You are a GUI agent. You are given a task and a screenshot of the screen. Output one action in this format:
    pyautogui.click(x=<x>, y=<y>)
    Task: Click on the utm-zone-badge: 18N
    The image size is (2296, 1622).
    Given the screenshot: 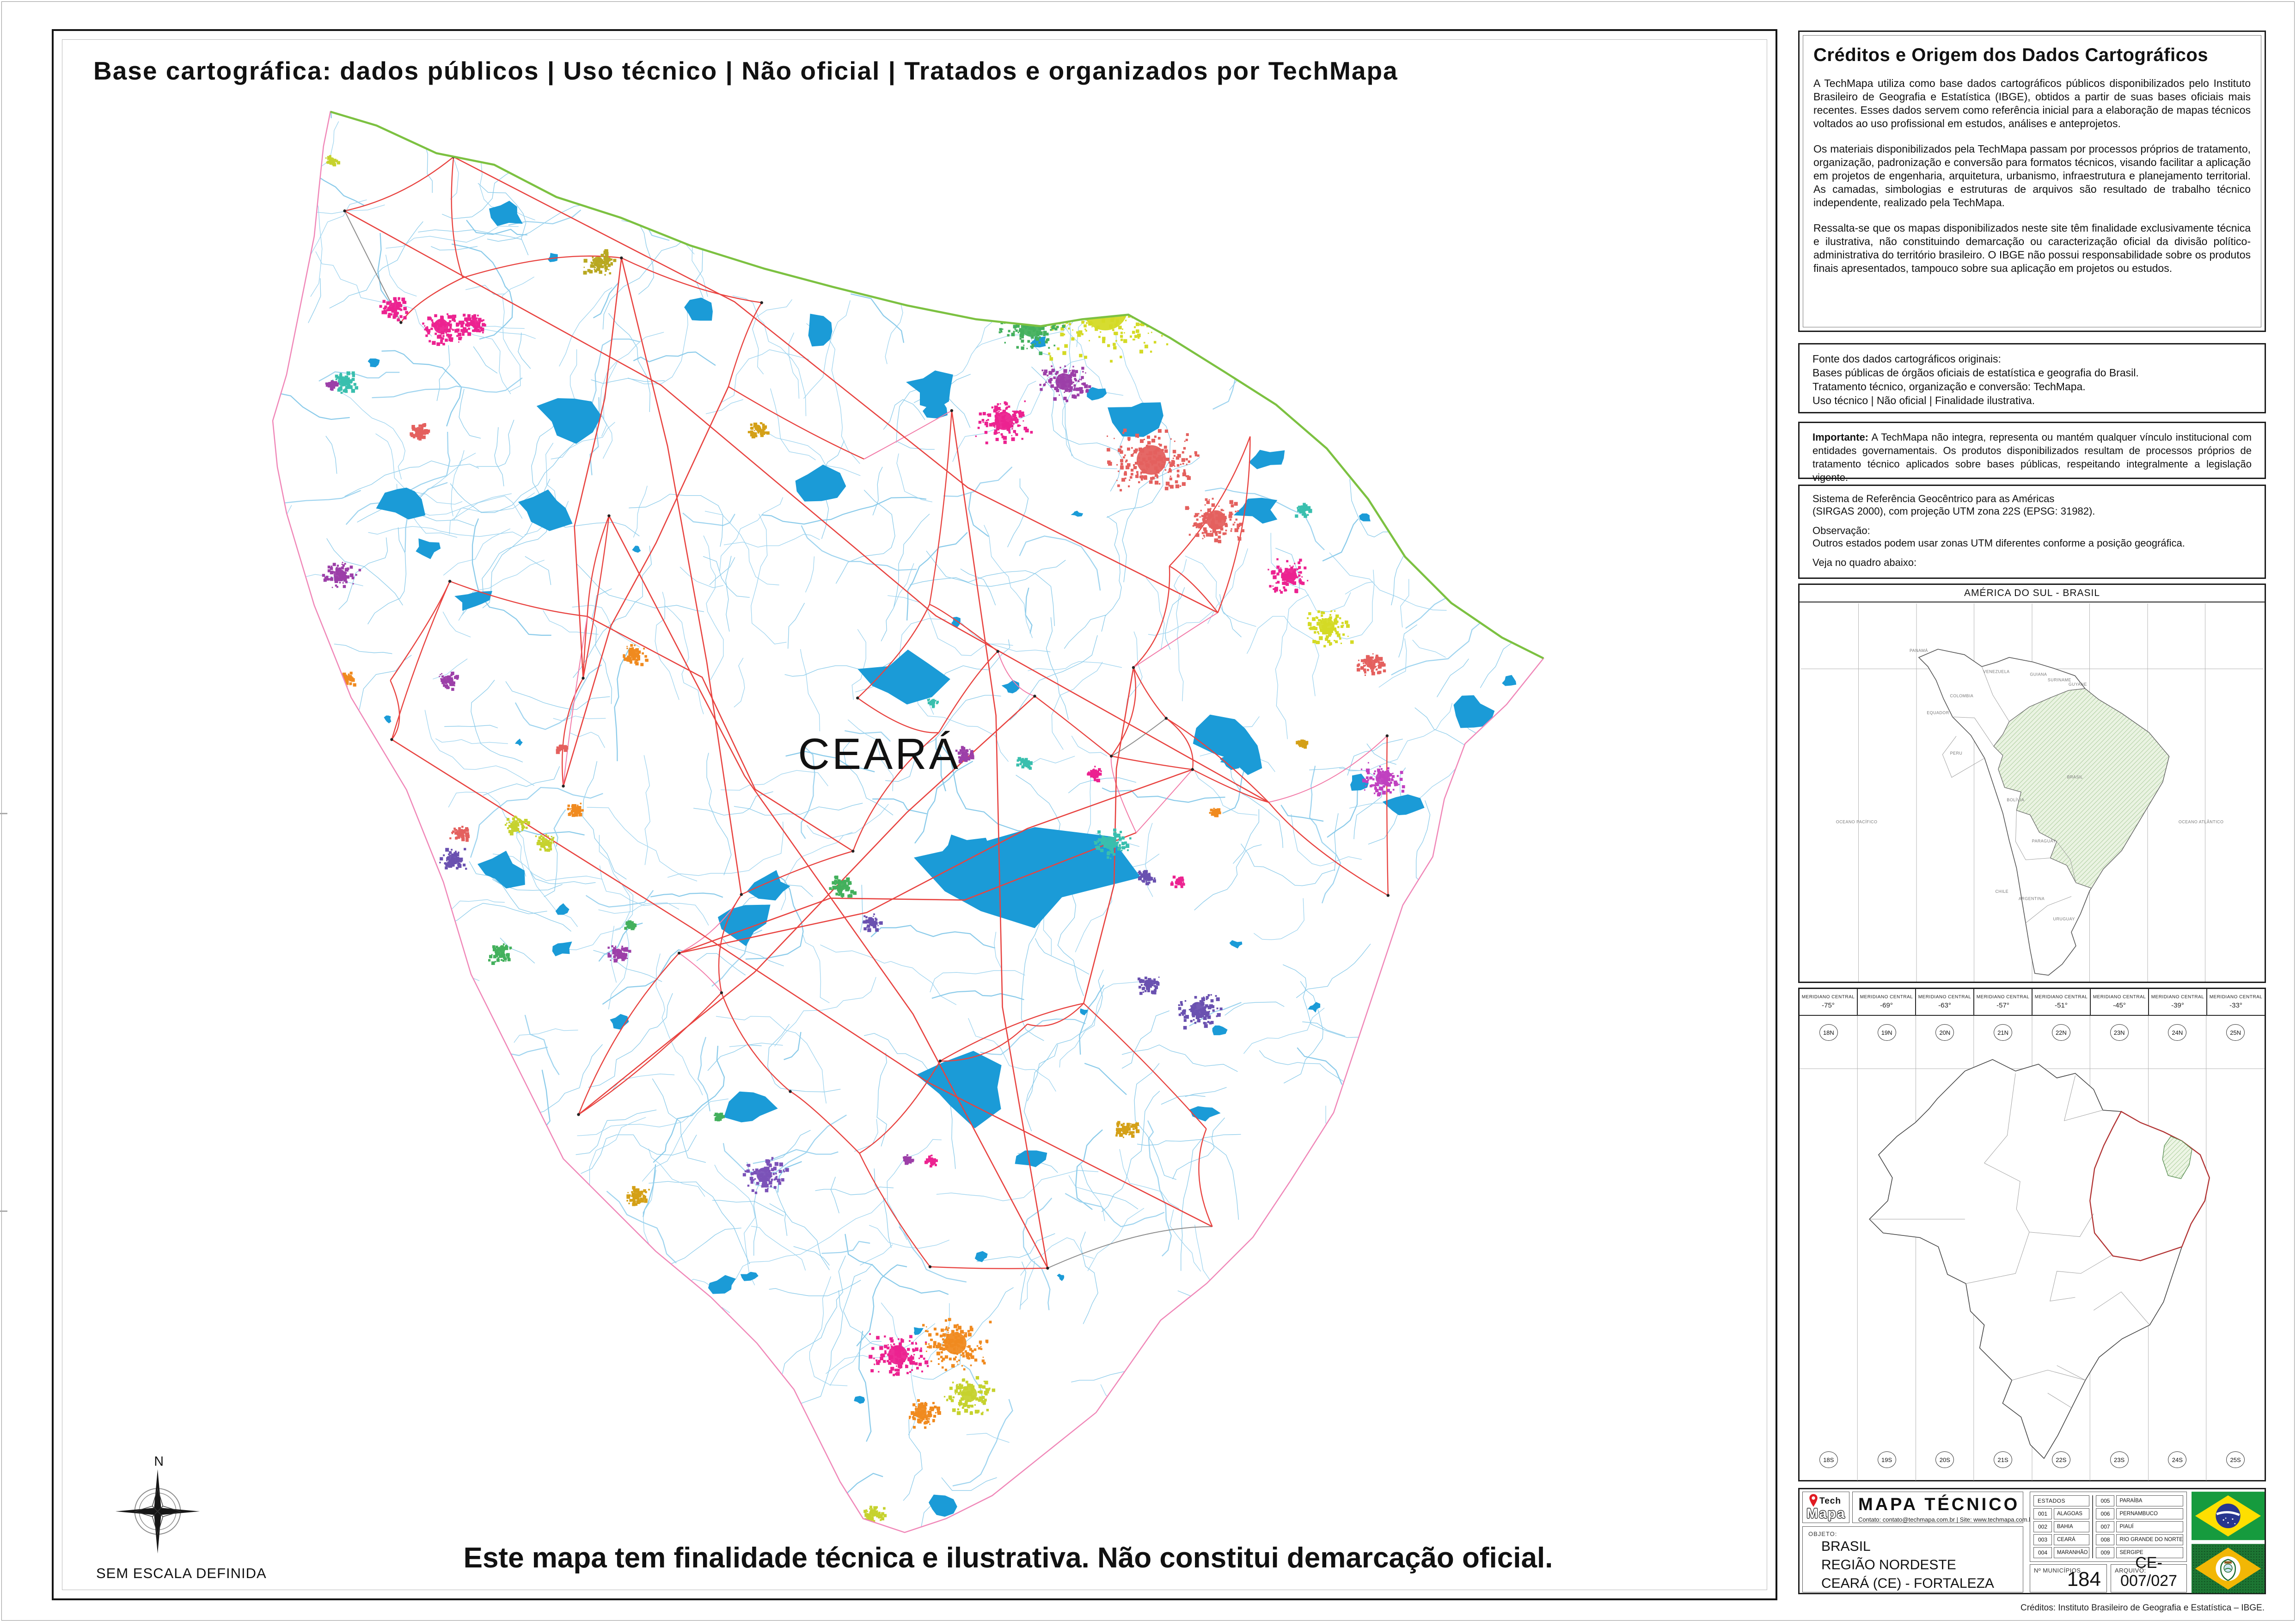 What is the action you would take?
    pyautogui.click(x=1828, y=1032)
    